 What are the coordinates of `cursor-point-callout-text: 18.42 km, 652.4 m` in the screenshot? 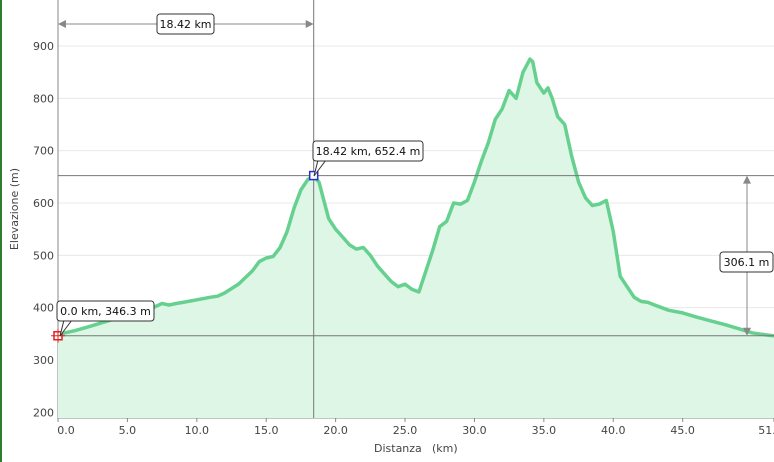 It's located at (368, 151).